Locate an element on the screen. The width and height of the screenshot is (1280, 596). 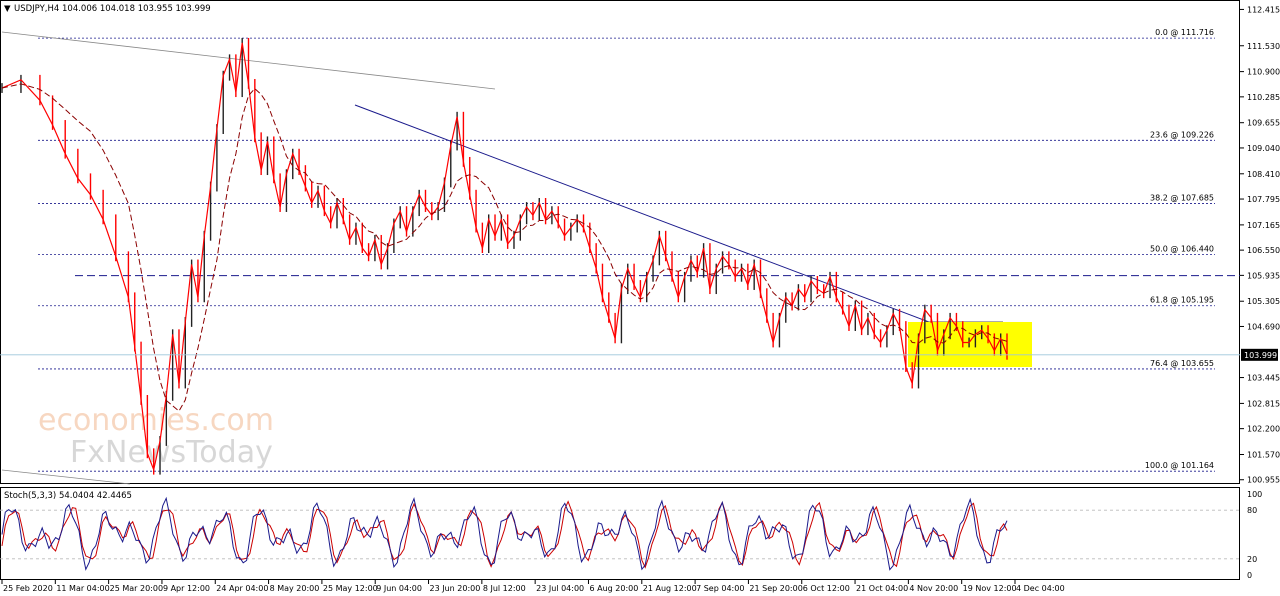
price-tick-label: 111.530 is located at coordinates (1263, 46).